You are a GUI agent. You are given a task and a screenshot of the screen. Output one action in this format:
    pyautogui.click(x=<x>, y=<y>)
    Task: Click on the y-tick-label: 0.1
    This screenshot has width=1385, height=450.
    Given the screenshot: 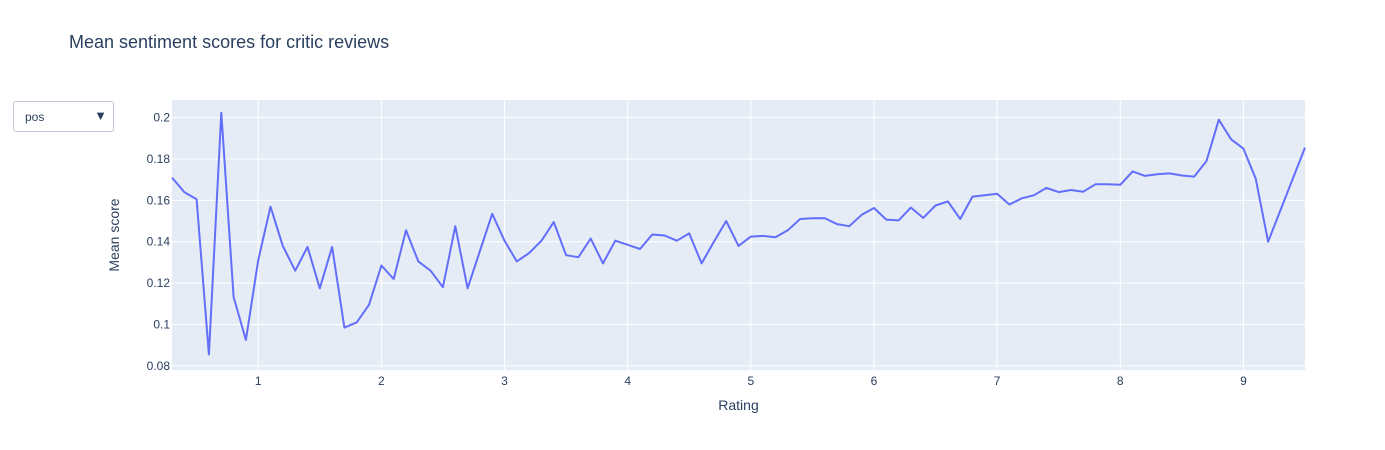 What is the action you would take?
    pyautogui.click(x=161, y=324)
    